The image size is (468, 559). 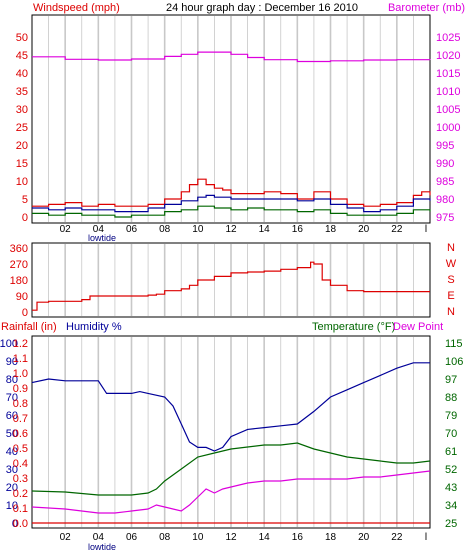 I want to click on wind-panel-tide-label: lowtide, so click(x=102, y=238).